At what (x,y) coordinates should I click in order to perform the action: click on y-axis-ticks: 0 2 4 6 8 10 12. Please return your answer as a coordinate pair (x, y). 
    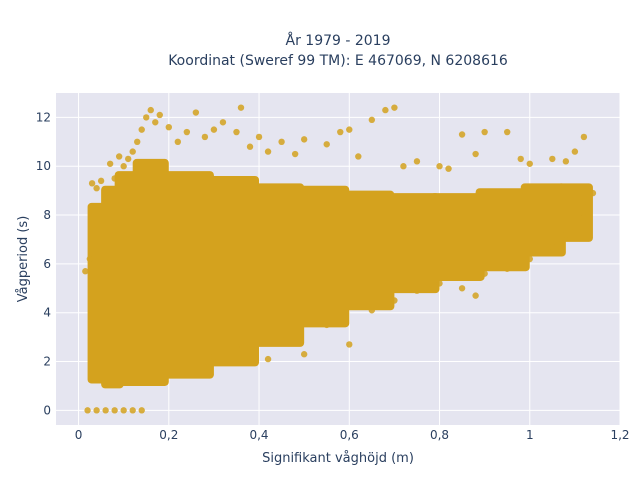
    Looking at the image, I should click on (43, 263).